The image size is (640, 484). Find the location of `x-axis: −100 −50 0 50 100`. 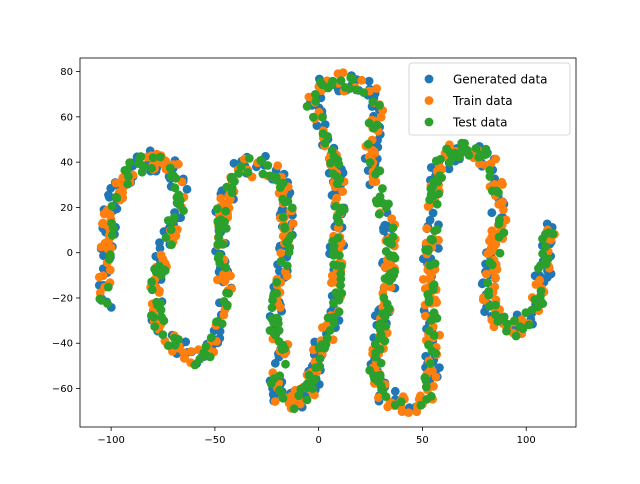

x-axis: −100 −50 0 50 100 is located at coordinates (316, 436).